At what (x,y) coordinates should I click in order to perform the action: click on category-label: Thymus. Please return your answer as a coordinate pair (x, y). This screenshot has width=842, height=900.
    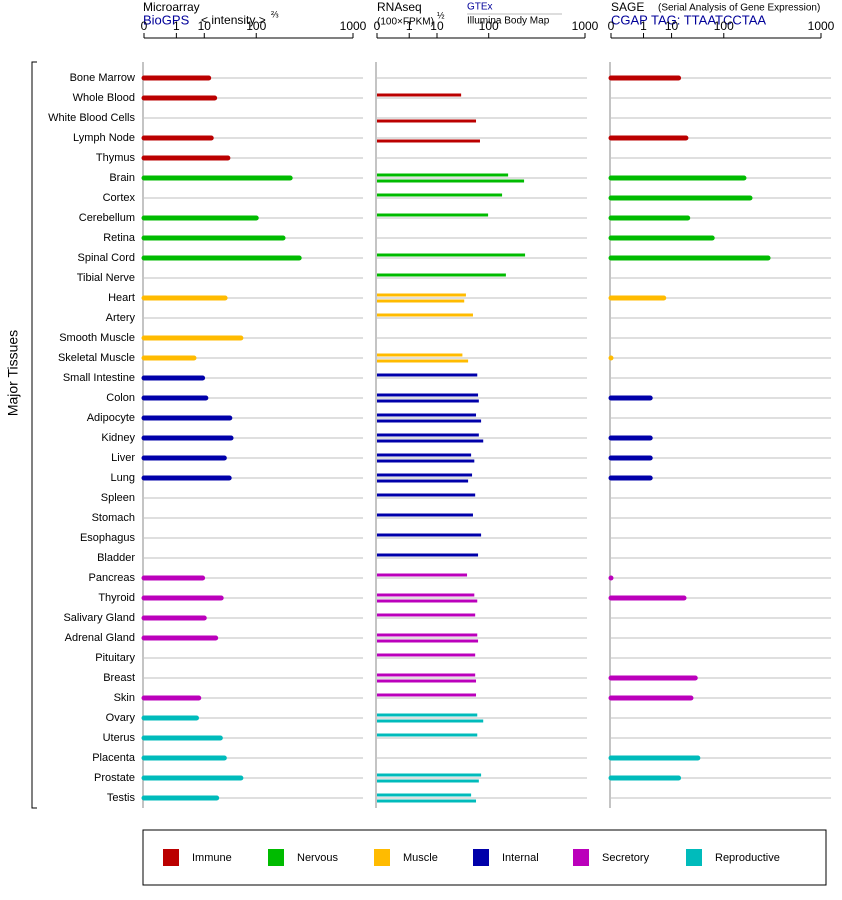
    Looking at the image, I should click on (116, 158).